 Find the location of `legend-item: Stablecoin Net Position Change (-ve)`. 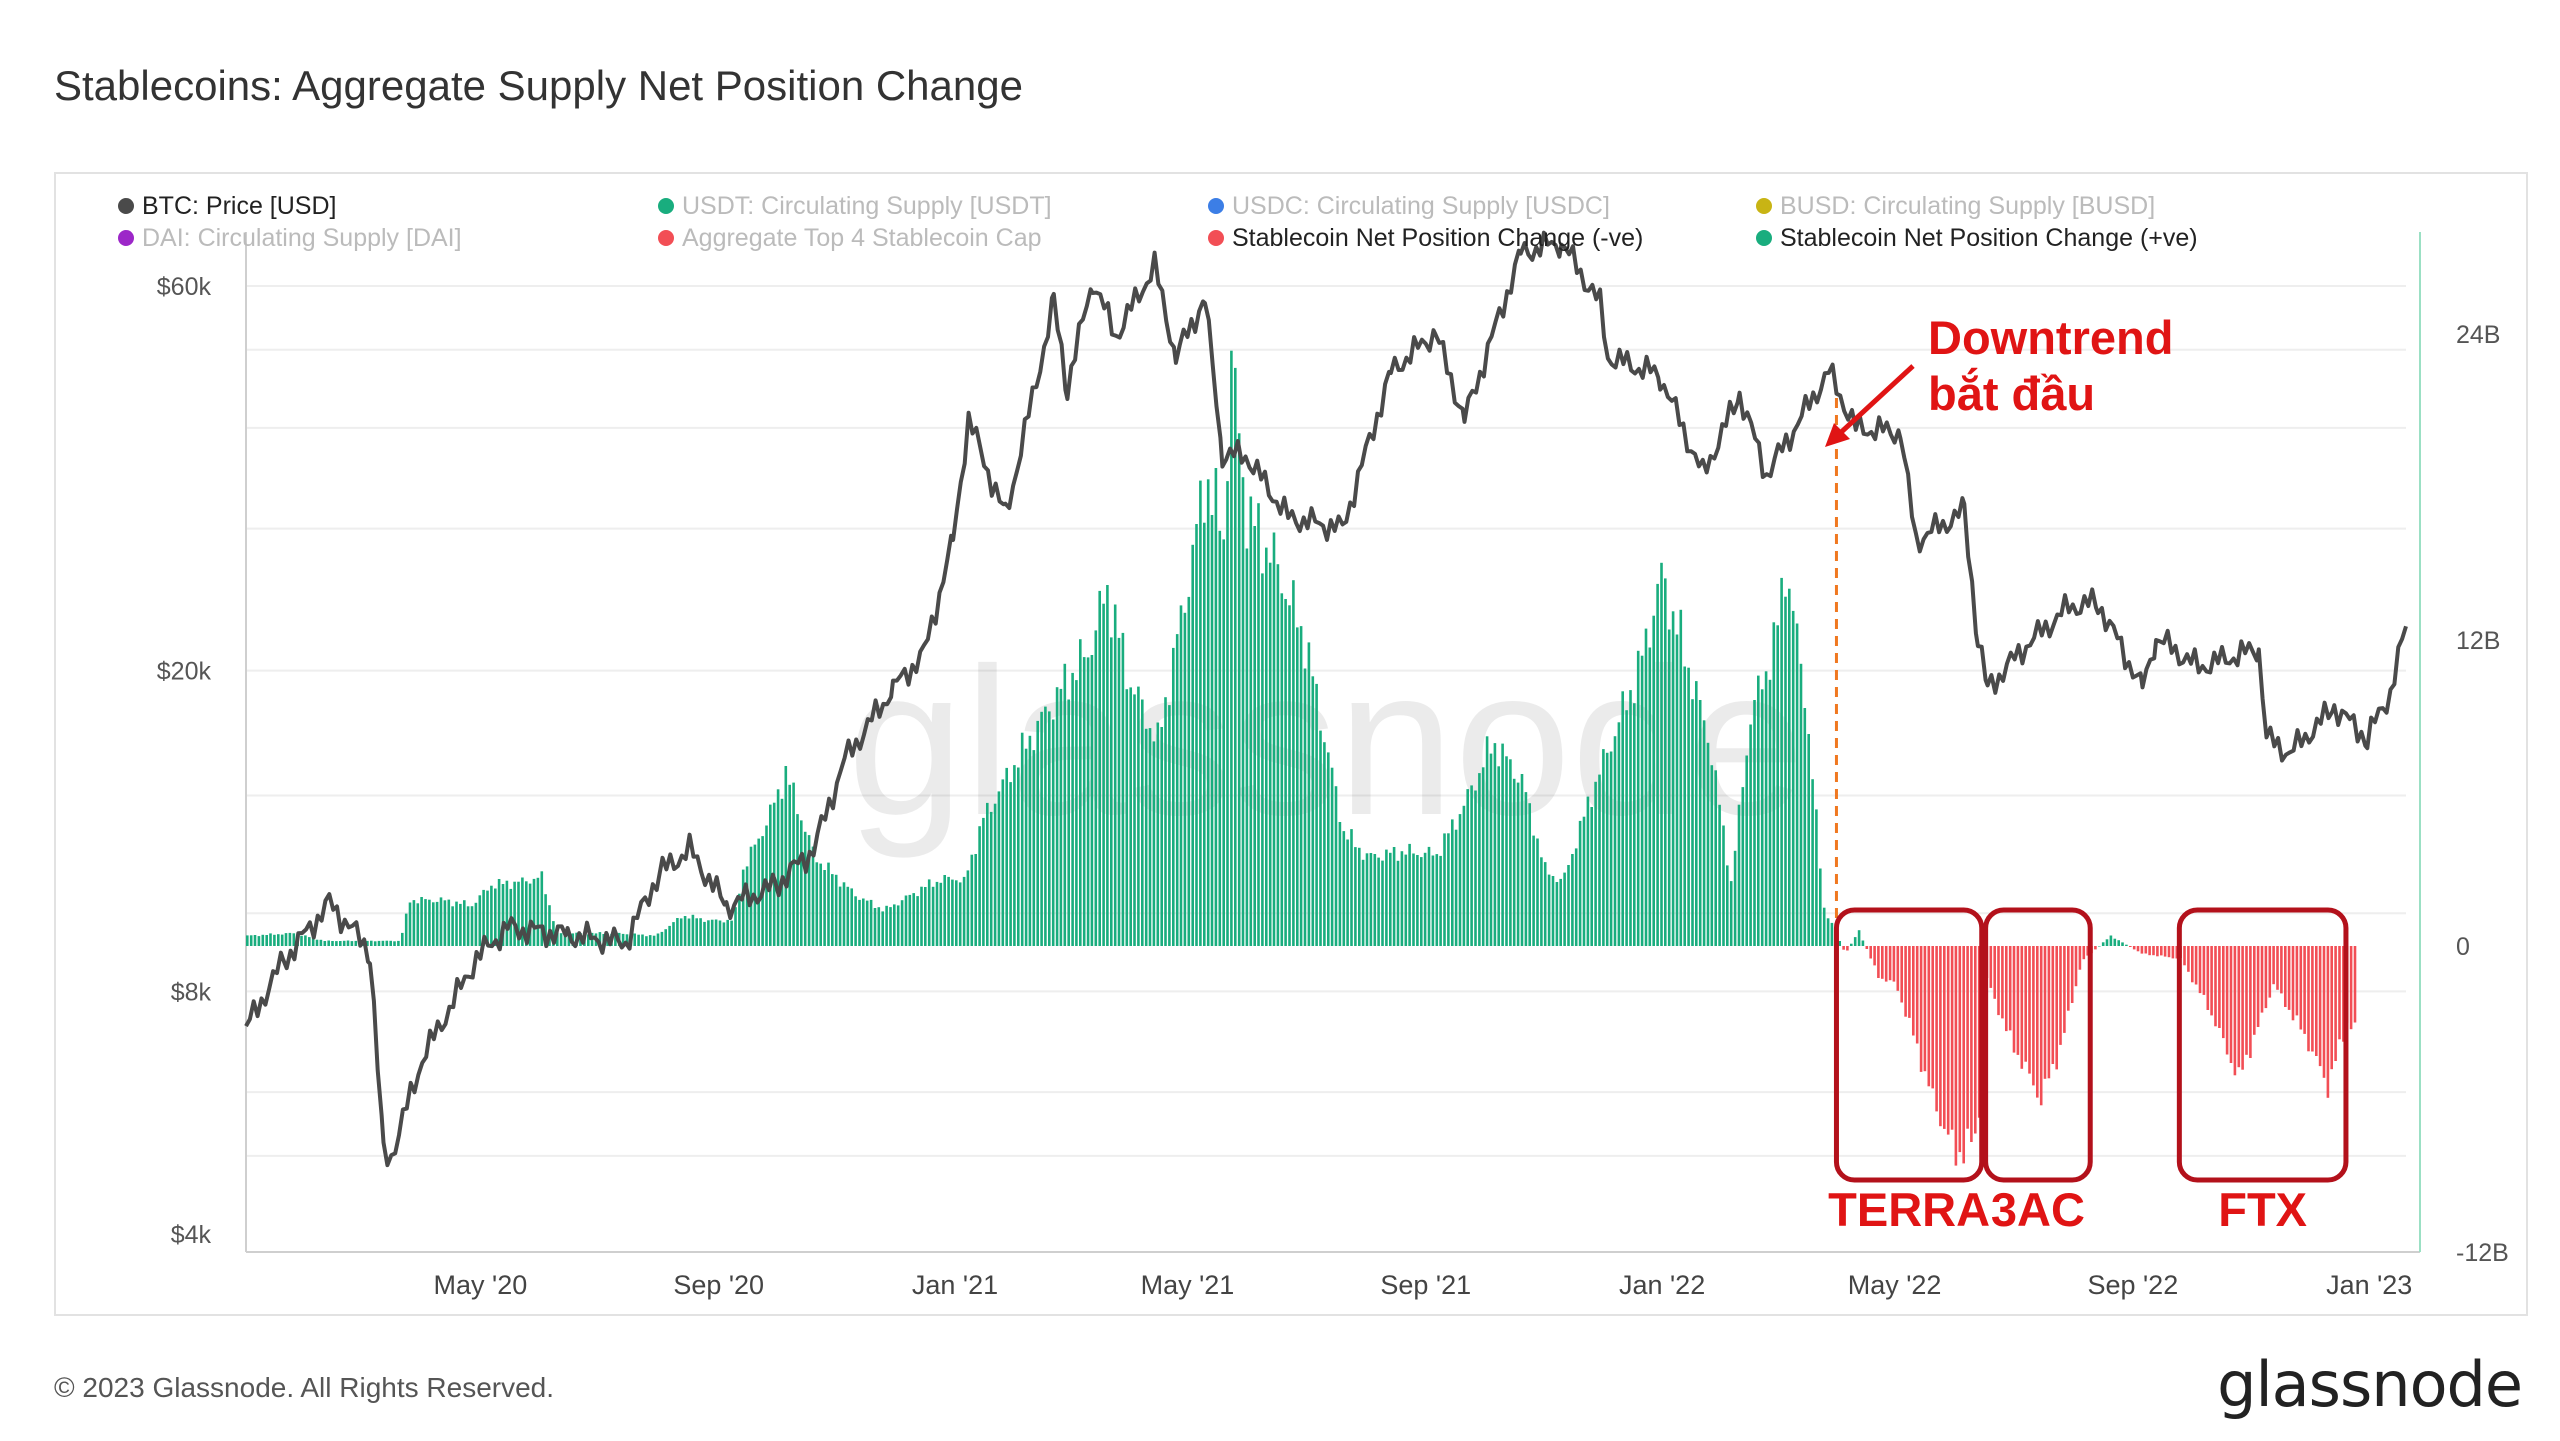

legend-item: Stablecoin Net Position Change (-ve) is located at coordinates (1425, 238).